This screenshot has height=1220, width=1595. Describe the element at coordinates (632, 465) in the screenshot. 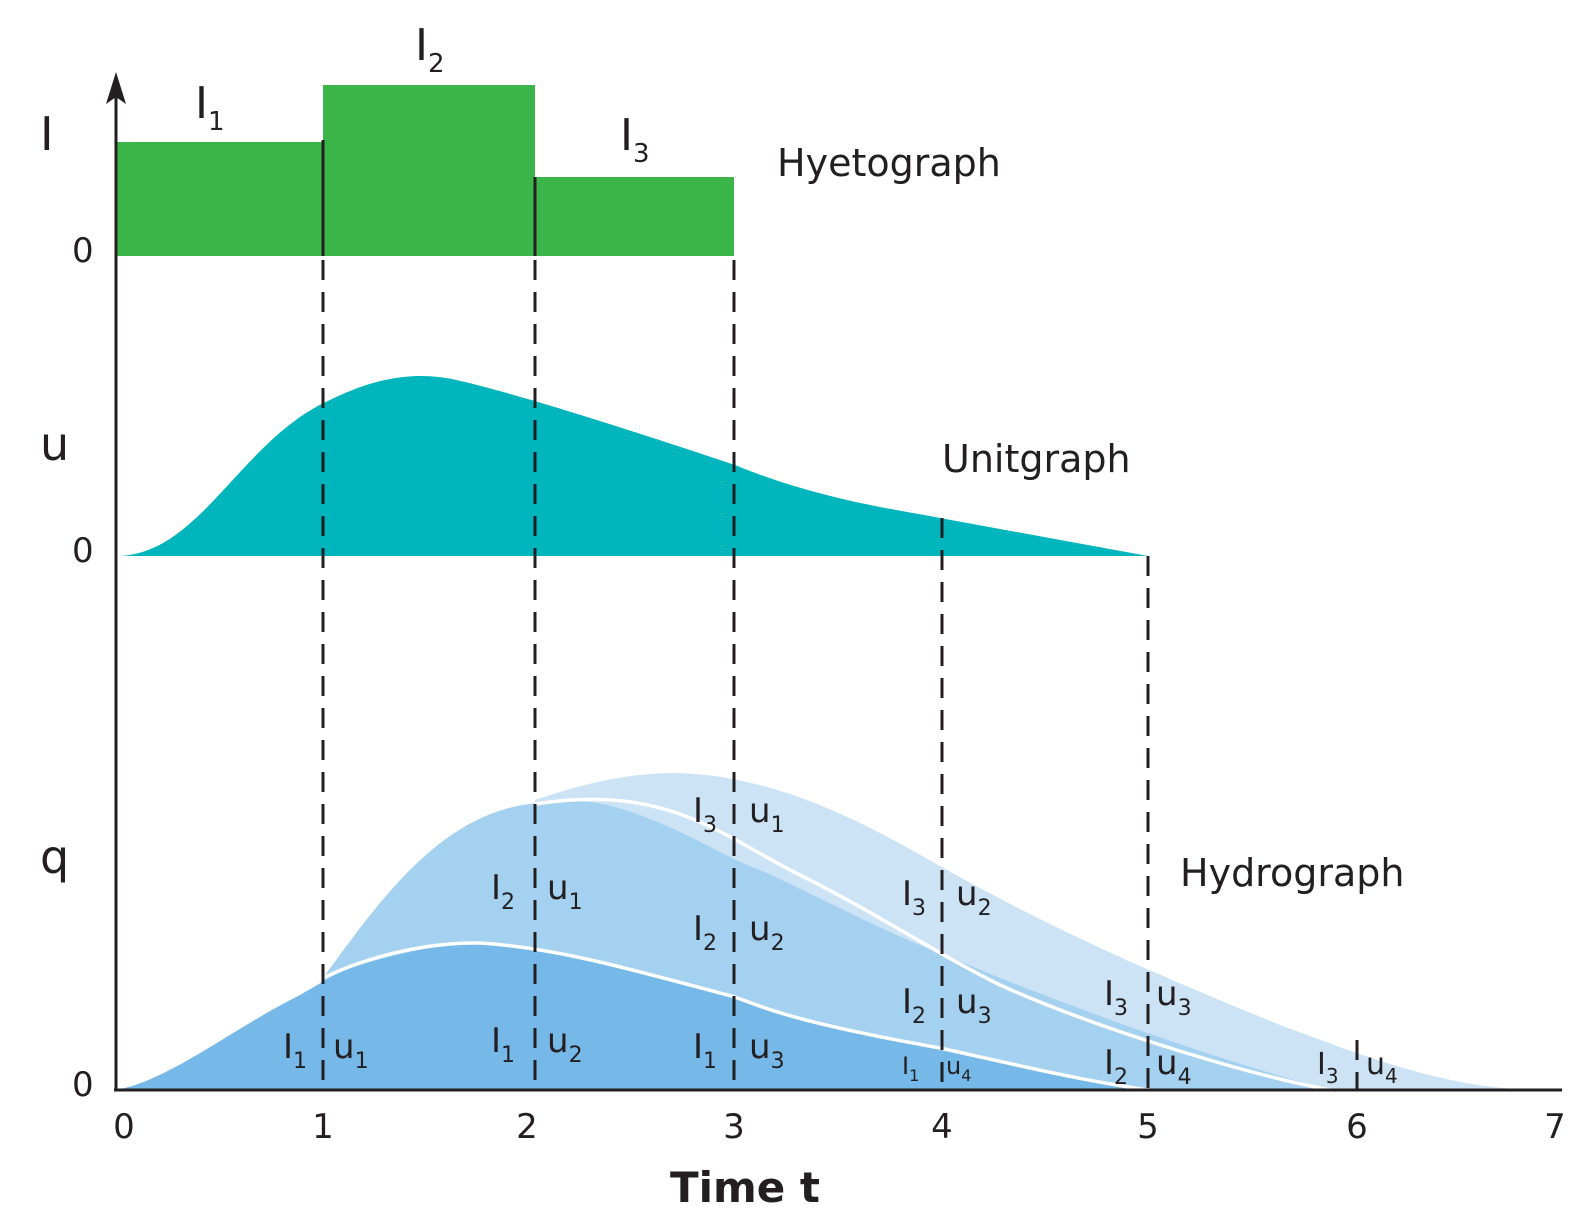

I see `unitgraph-curve` at that location.